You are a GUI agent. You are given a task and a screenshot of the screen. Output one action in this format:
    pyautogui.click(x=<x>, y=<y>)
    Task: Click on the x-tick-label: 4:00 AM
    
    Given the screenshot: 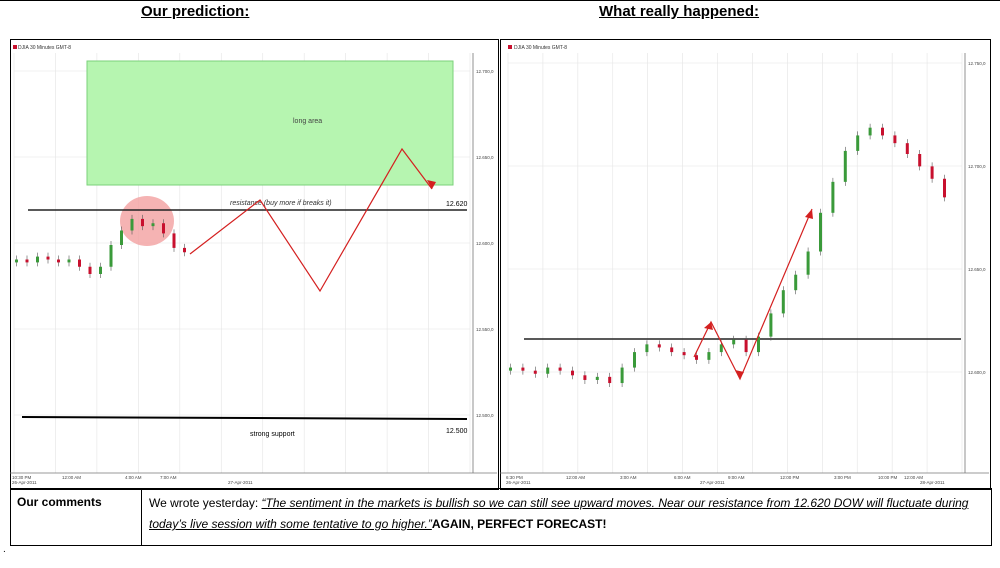 What is the action you would take?
    pyautogui.click(x=133, y=477)
    